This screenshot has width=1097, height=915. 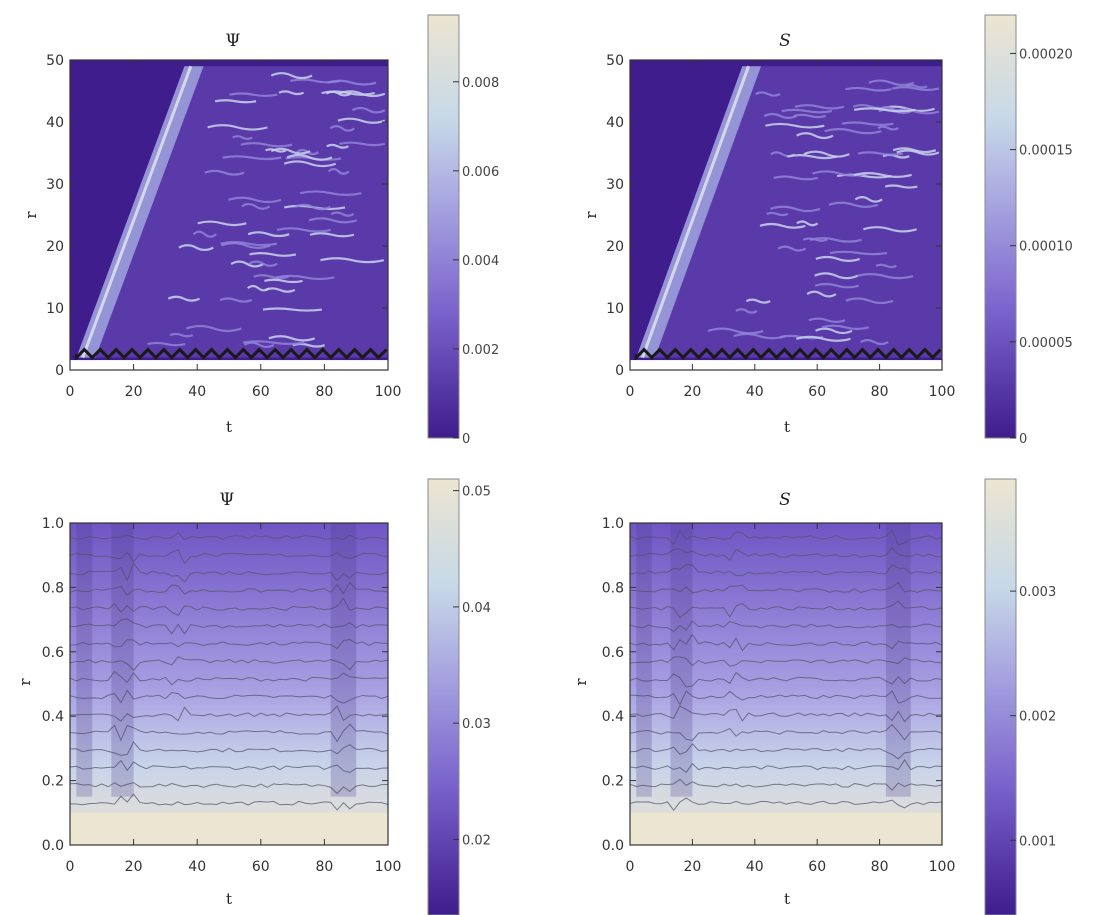 I want to click on y-axis-ticks: 0.0 0.2 0.4 0.6 0.8 1.0, so click(x=772, y=685).